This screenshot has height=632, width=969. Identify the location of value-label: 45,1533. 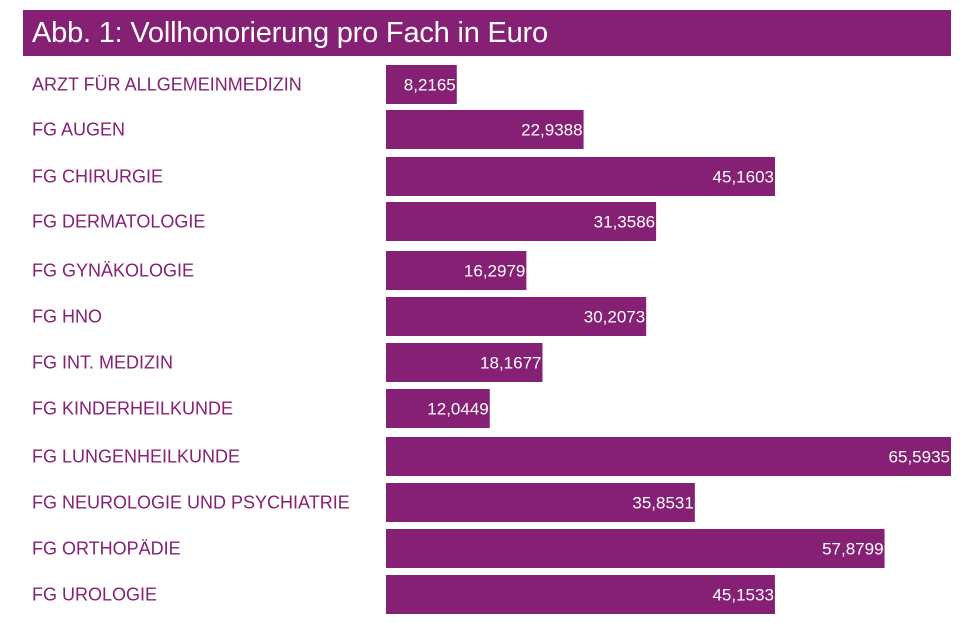
(742, 595).